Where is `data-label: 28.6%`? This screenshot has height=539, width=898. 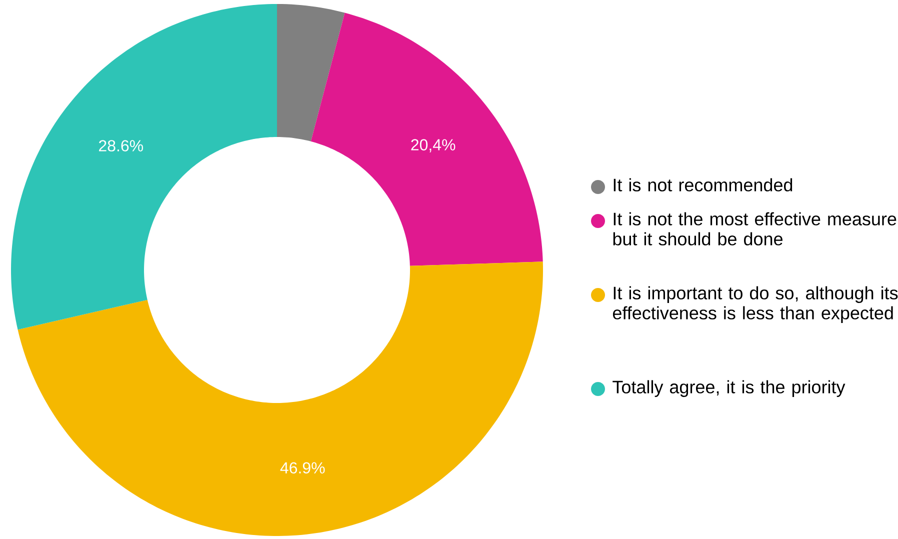
data-label: 28.6% is located at coordinates (121, 146).